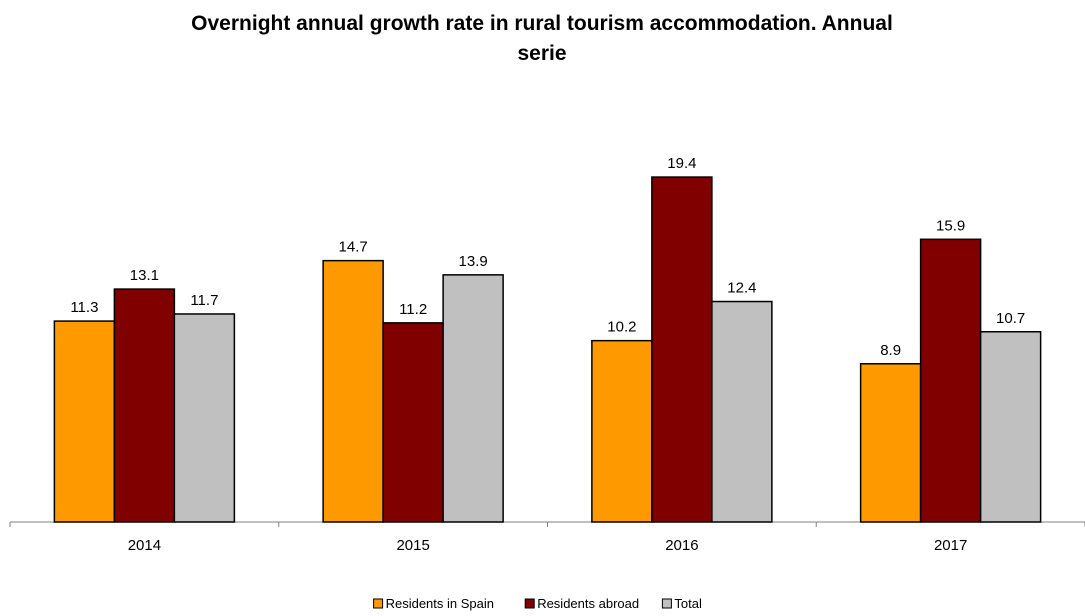  I want to click on data-label: 13.9, so click(473, 261).